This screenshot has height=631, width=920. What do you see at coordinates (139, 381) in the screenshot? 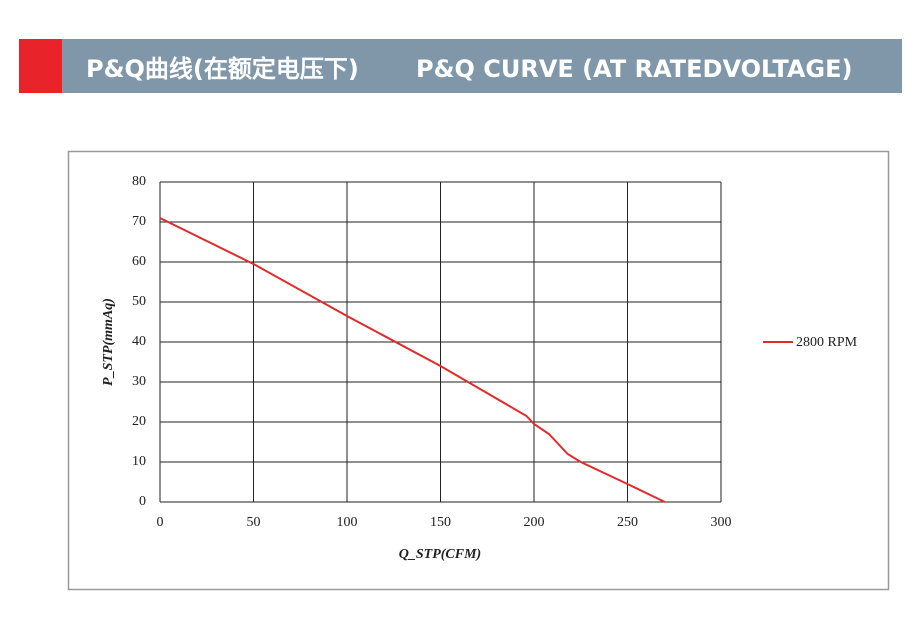
I see `y-tick-label: 30` at bounding box center [139, 381].